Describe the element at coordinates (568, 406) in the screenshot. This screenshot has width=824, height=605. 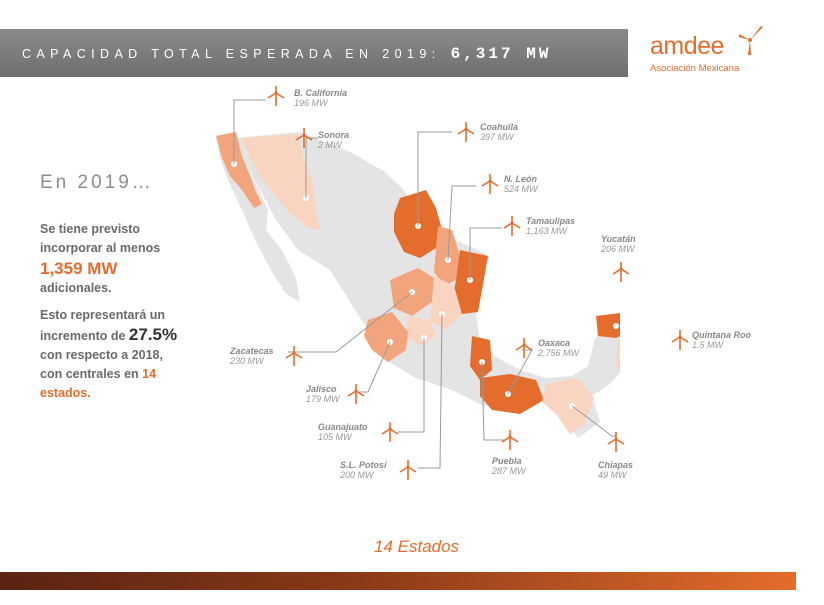
I see `state-chiapas` at that location.